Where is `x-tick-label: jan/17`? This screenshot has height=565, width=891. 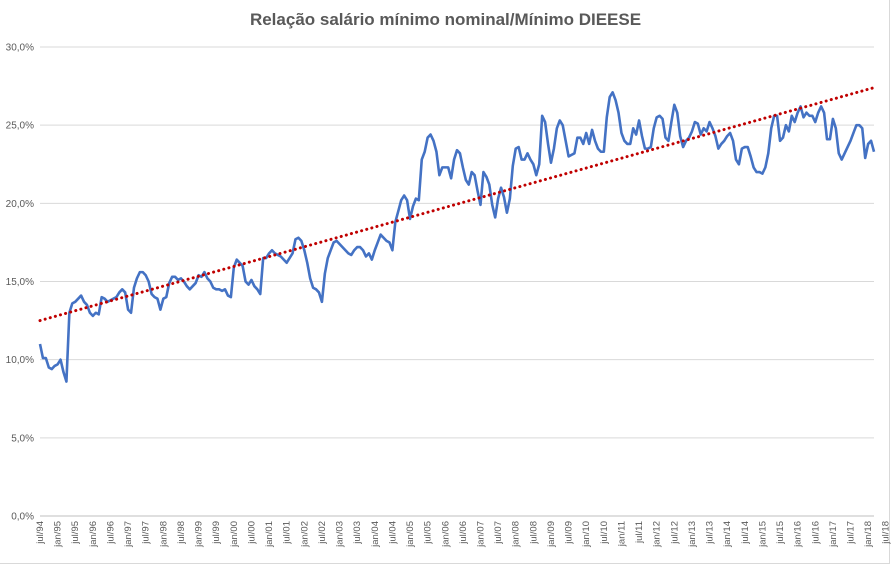 x-tick-label: jan/17 is located at coordinates (833, 534).